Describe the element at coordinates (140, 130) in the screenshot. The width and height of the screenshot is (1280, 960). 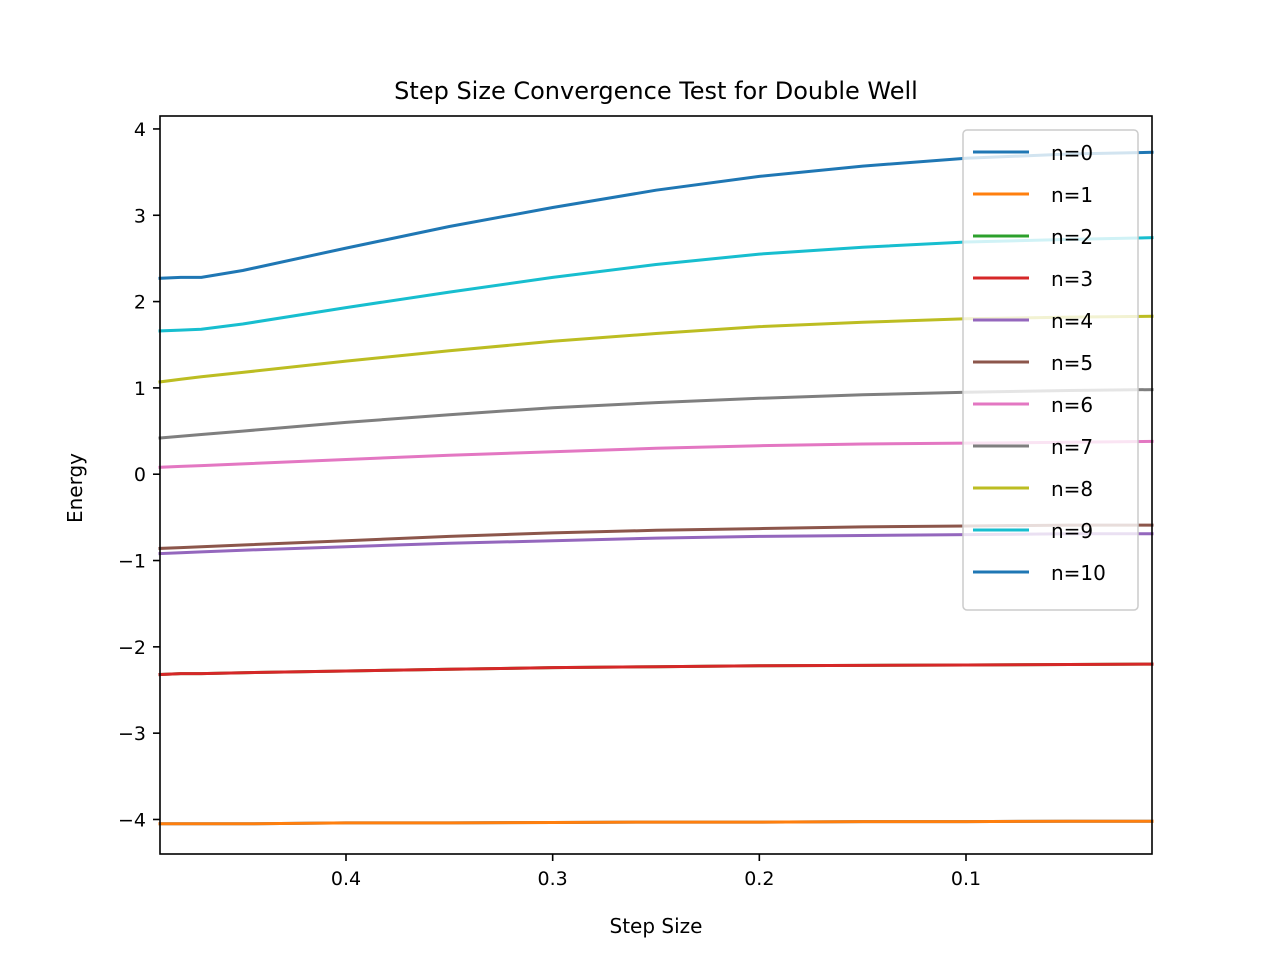
I see `y-tick-label: 4` at that location.